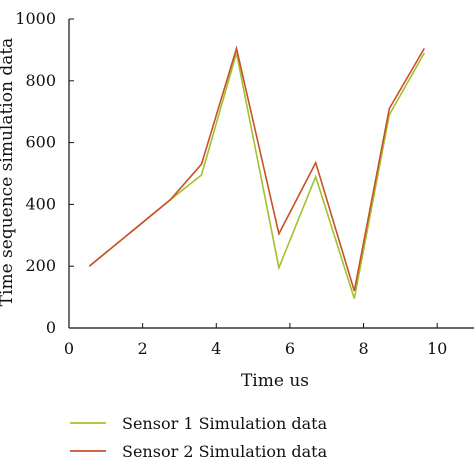  What do you see at coordinates (290, 348) in the screenshot?
I see `x-tick-label-3: 6` at bounding box center [290, 348].